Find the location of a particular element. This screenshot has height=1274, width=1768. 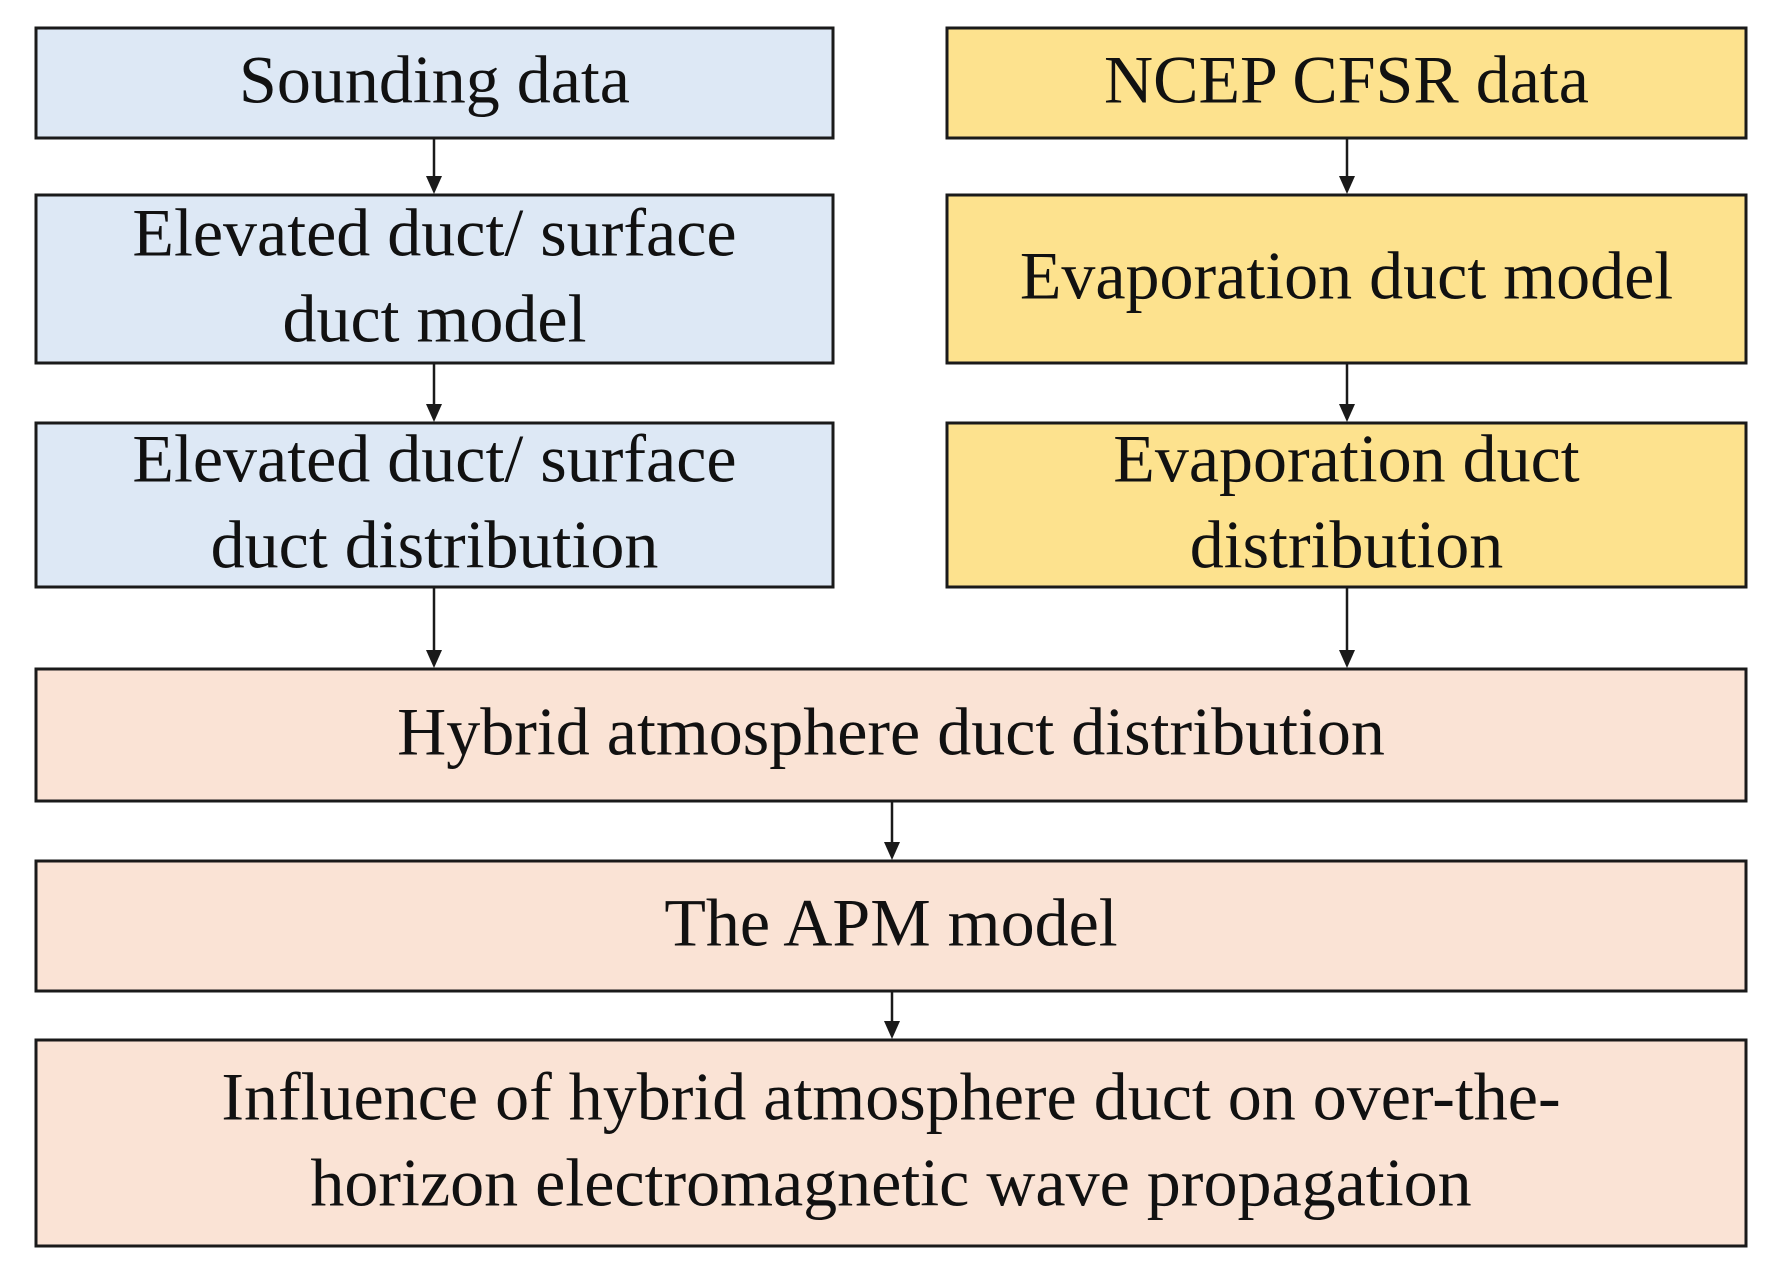

node-label: duct distribution is located at coordinates (435, 545).